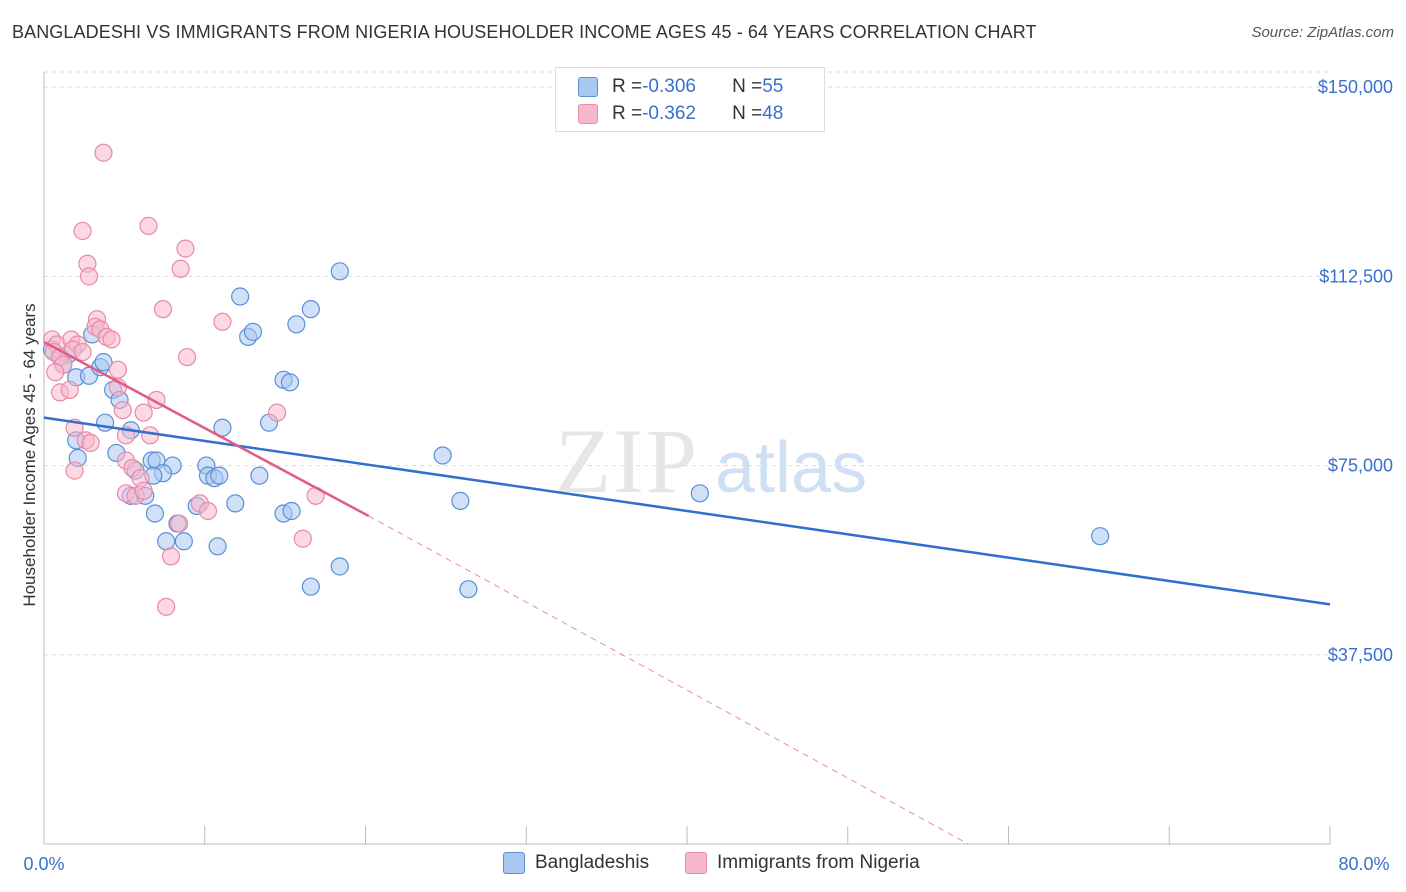 The image size is (1406, 892). Describe the element at coordinates (711, 461) in the screenshot. I see `watermark: ZIP atlas` at that location.